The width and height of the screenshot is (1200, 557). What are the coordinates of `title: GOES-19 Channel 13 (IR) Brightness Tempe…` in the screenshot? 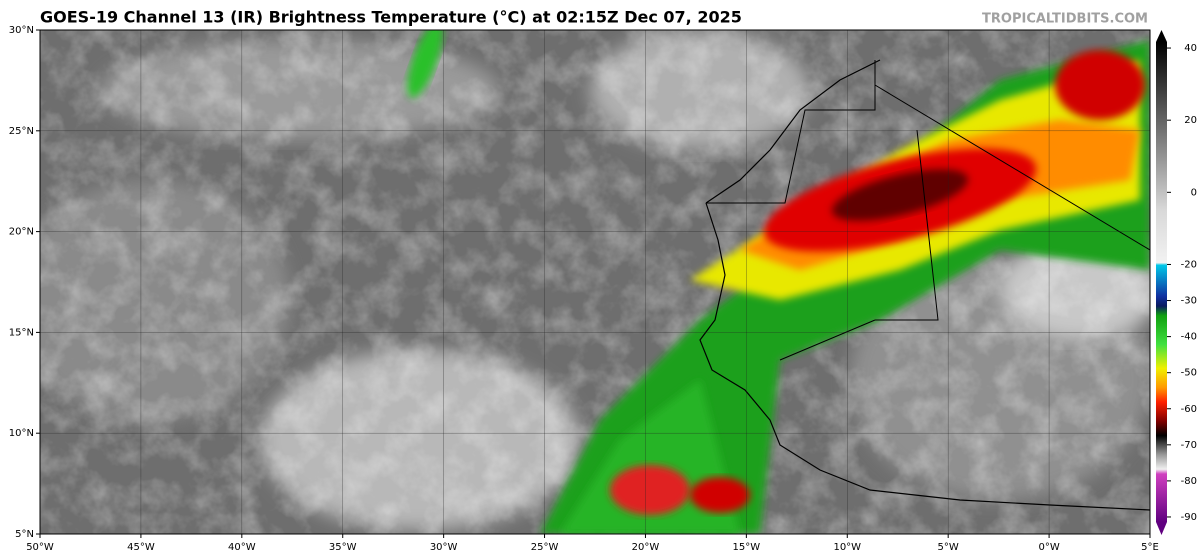 It's located at (391, 17).